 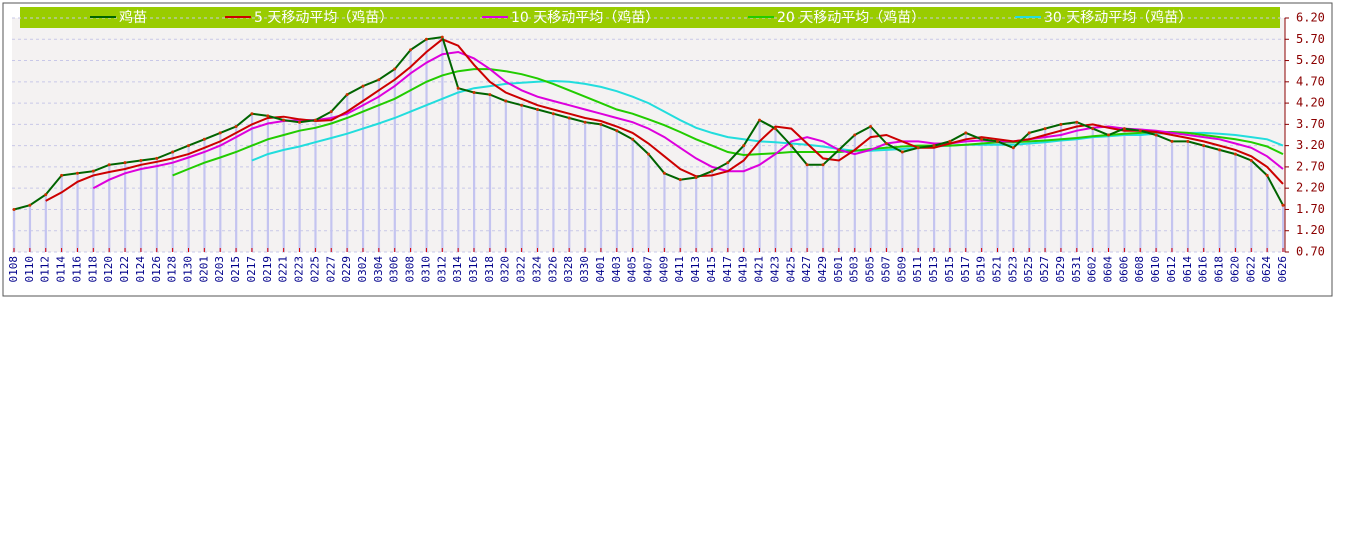 I want to click on x-tick-label: 0223, so click(x=299, y=269).